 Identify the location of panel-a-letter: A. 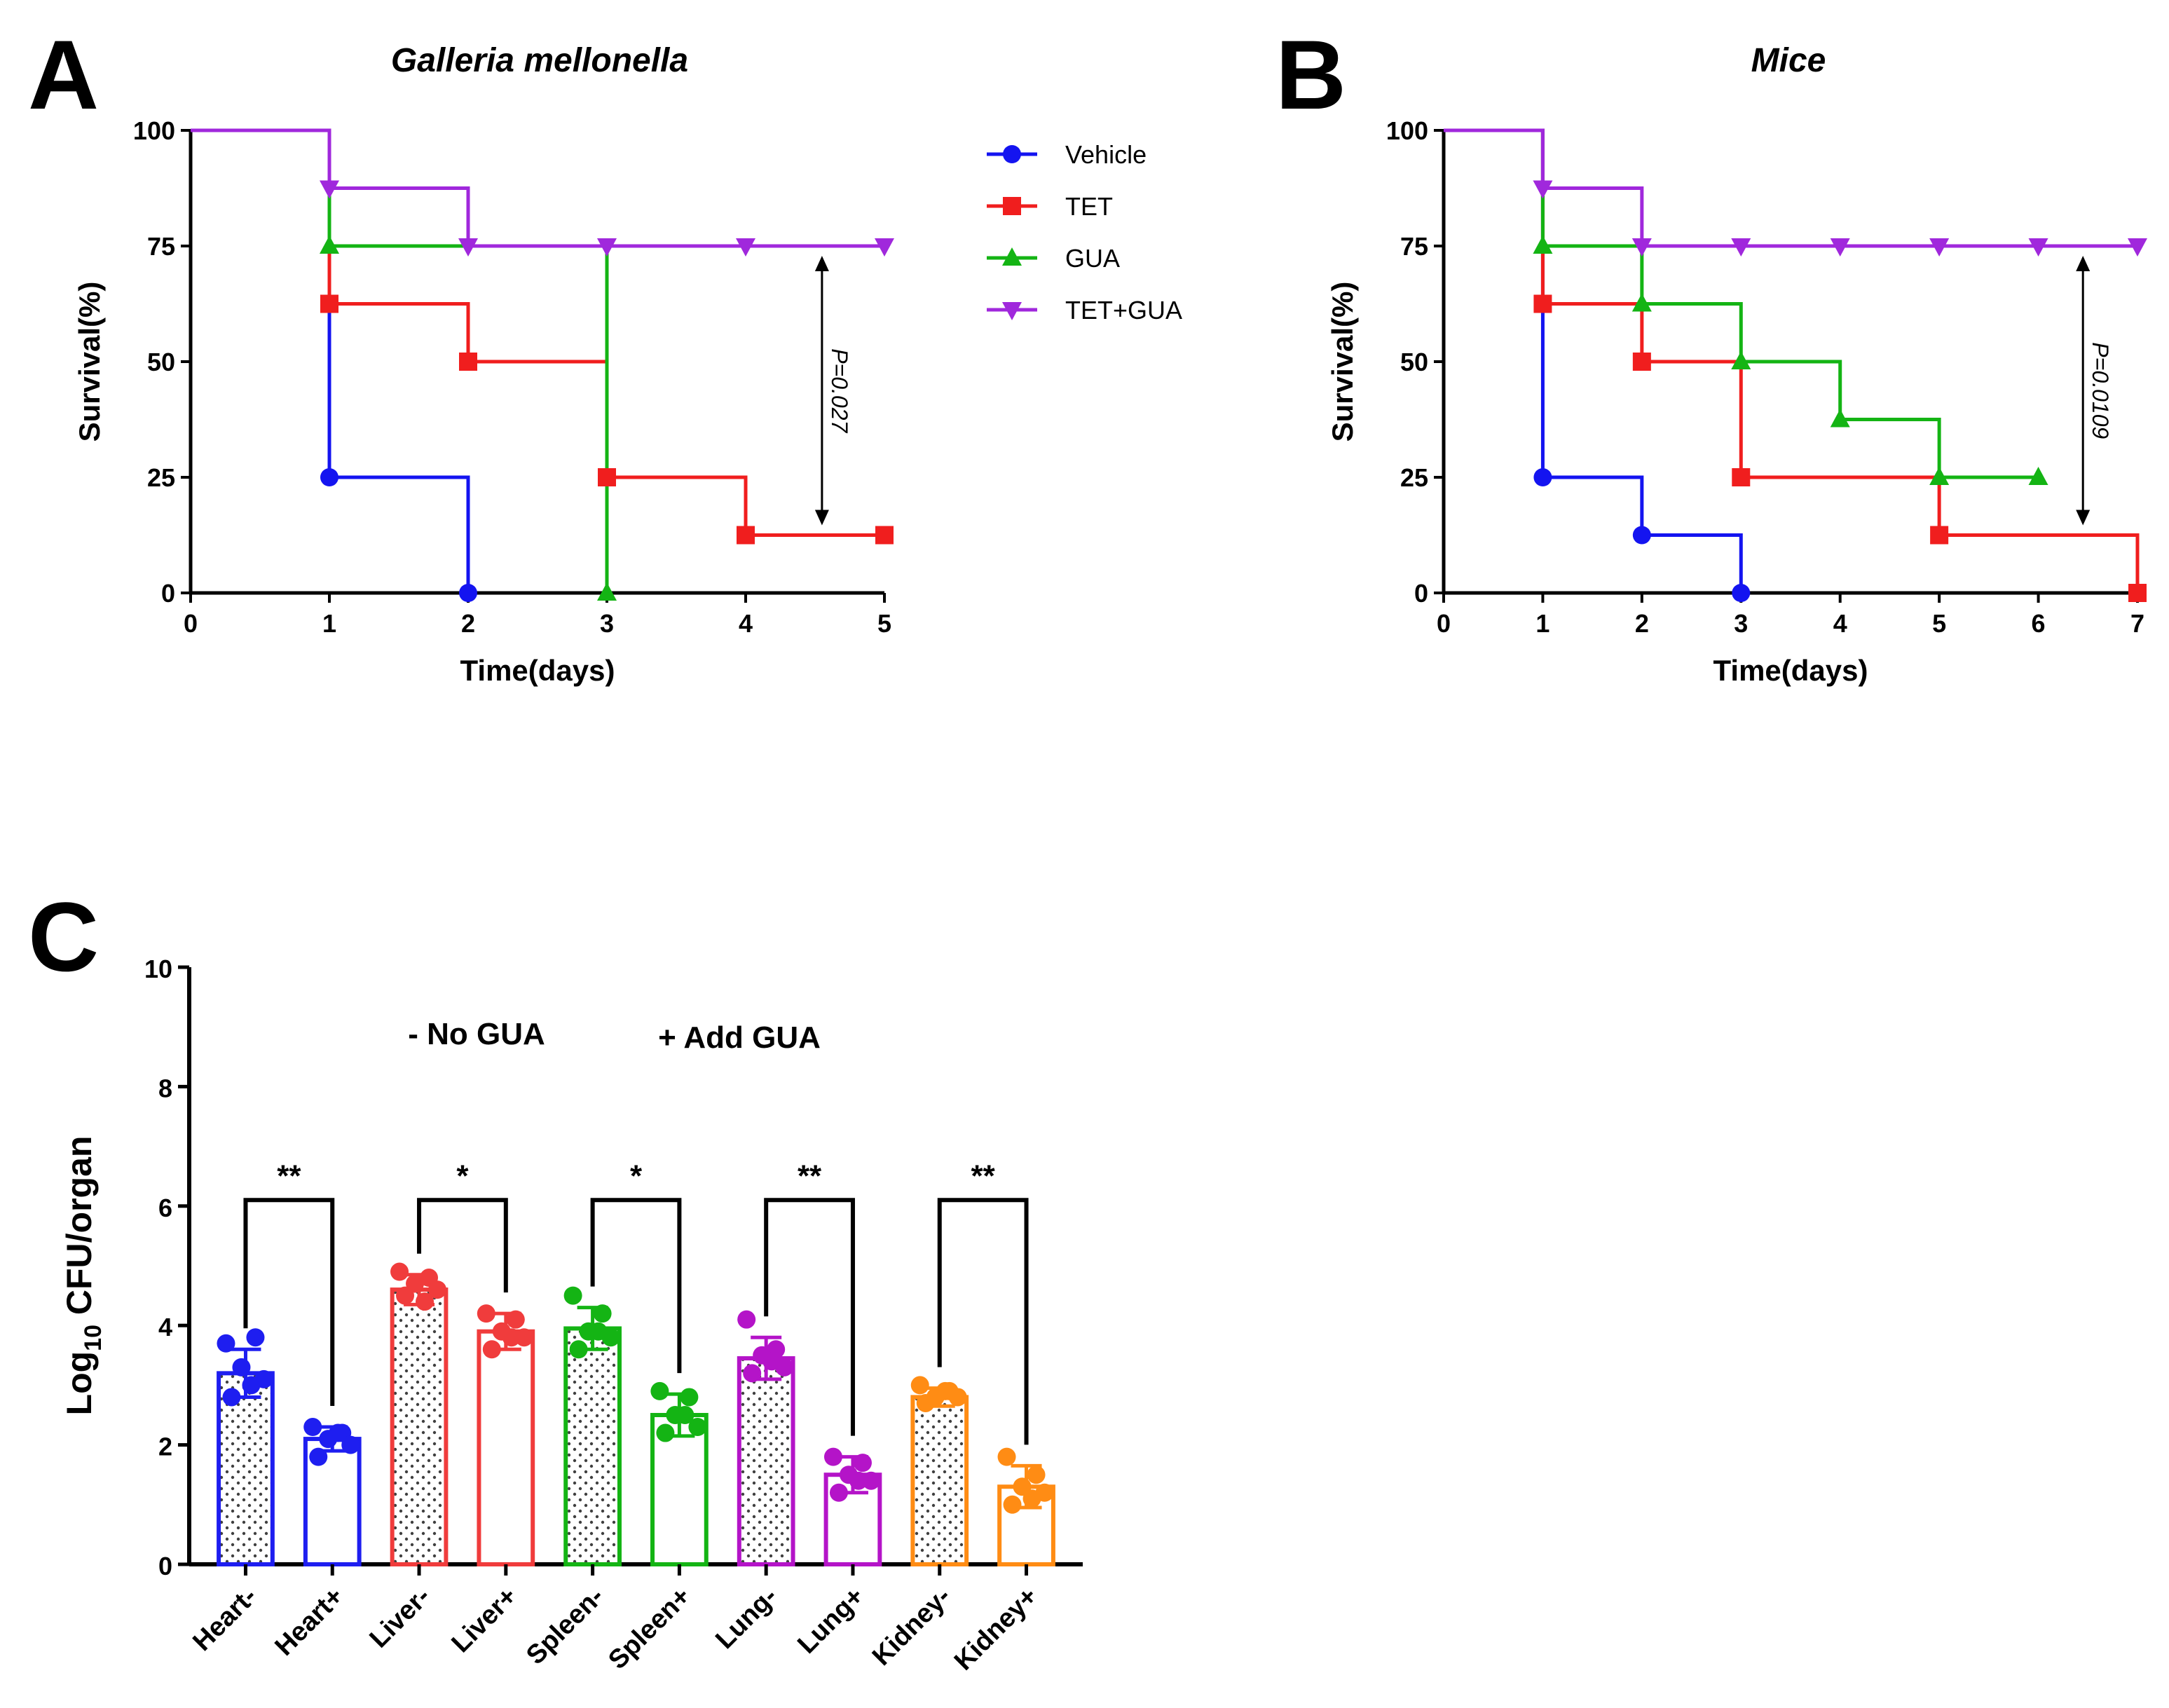
(64, 75).